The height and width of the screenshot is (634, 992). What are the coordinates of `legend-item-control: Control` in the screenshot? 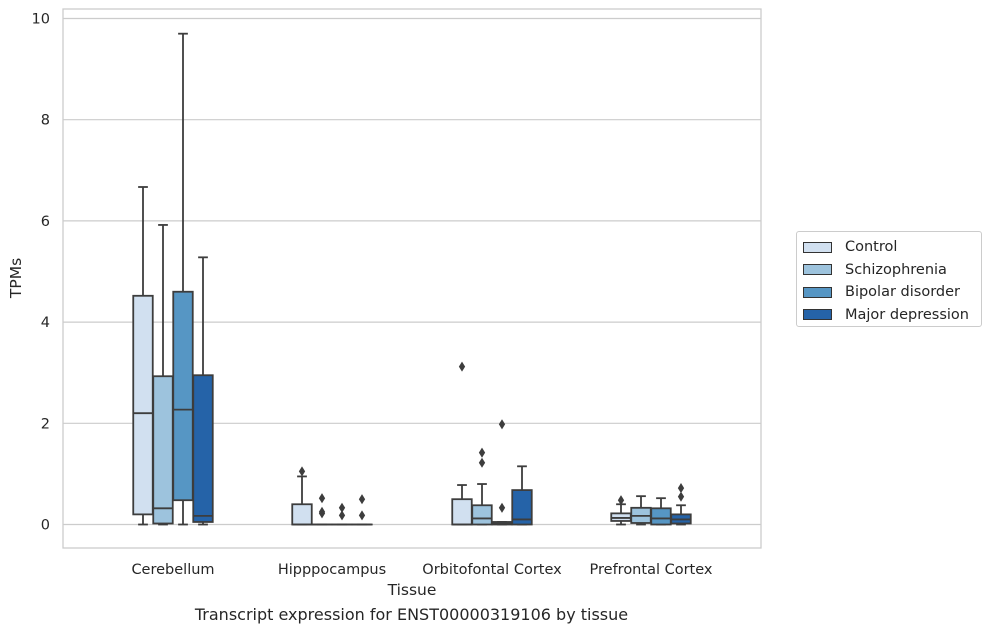 It's located at (892, 247).